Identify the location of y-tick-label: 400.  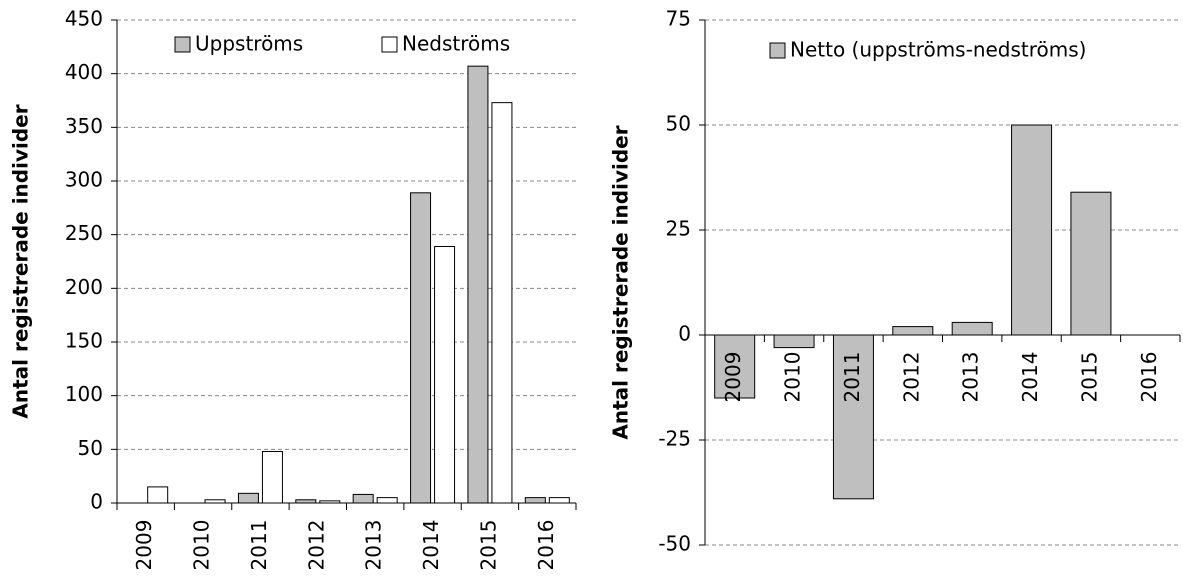
(84, 72).